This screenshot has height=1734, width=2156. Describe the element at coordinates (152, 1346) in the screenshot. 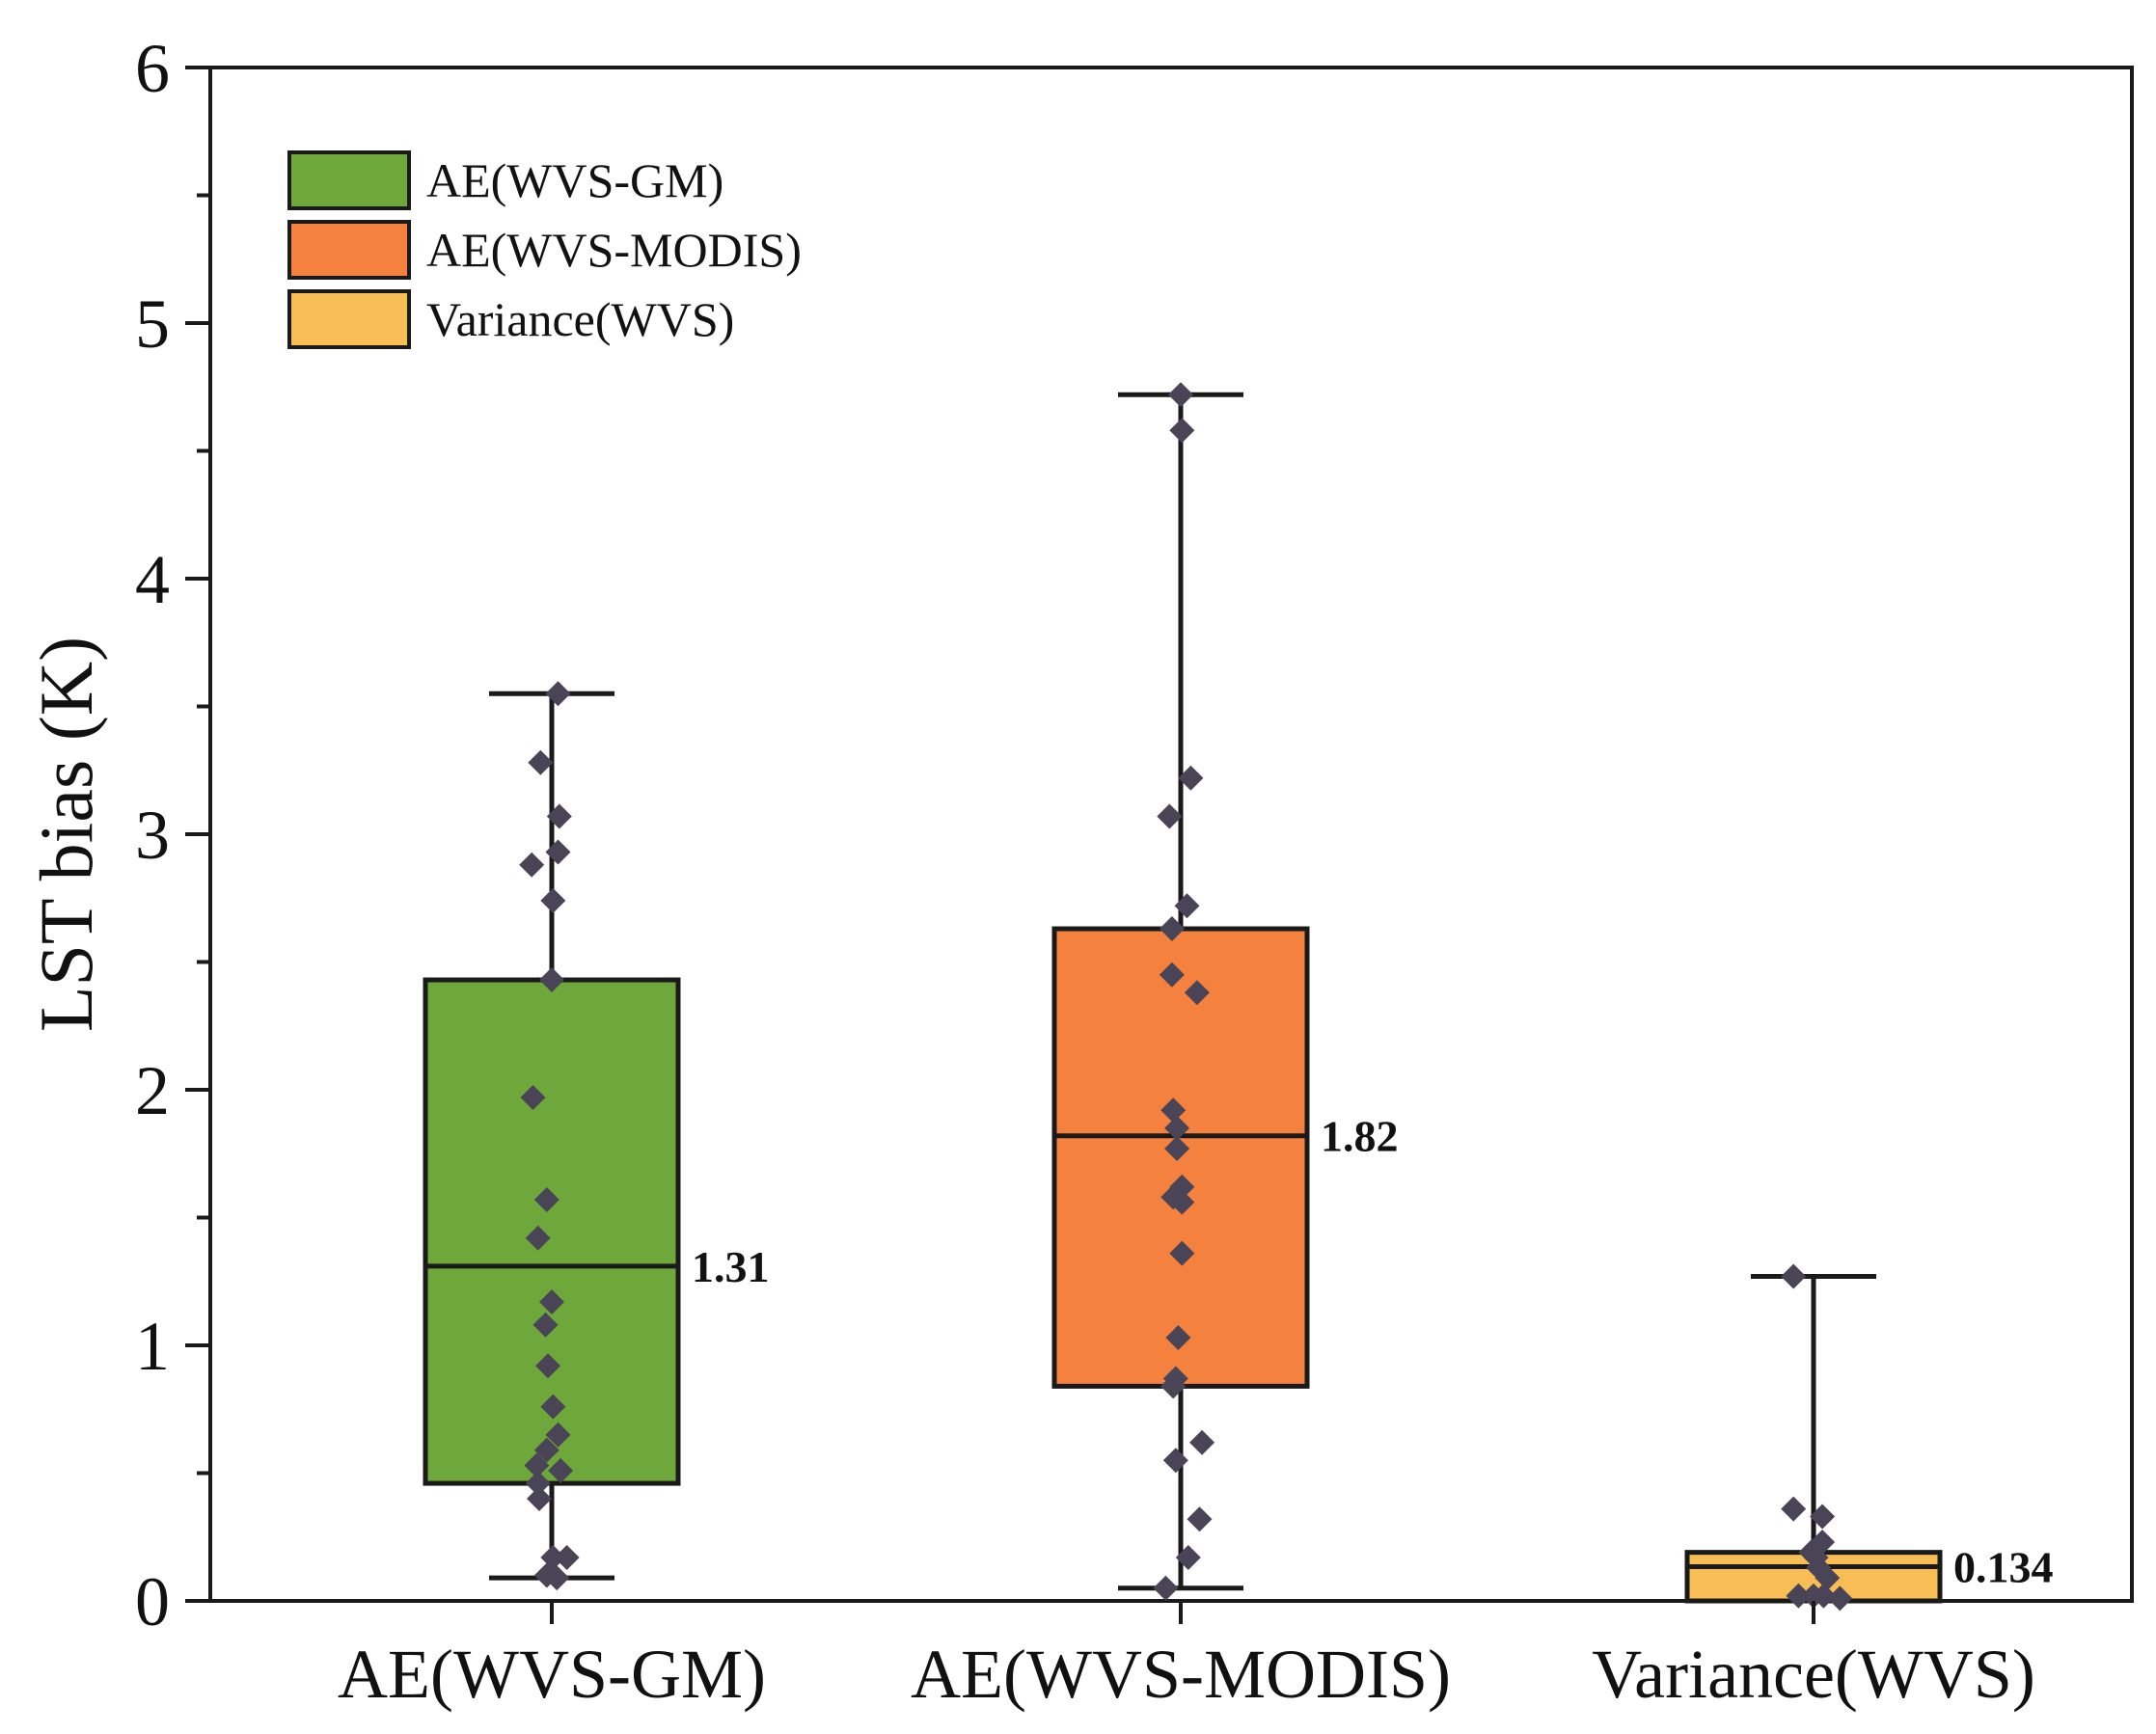

I see `y-tick-label: 1` at that location.